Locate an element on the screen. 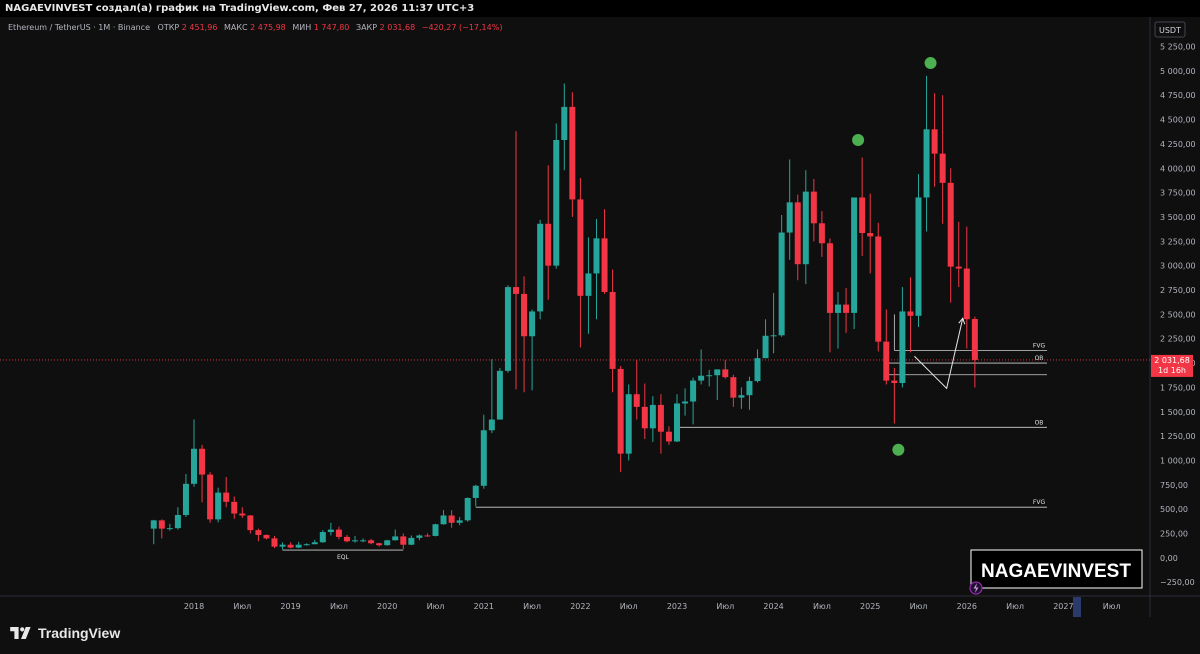 Image resolution: width=1200 pixels, height=654 pixels. y-tick-label: 3 000,00 is located at coordinates (1178, 266).